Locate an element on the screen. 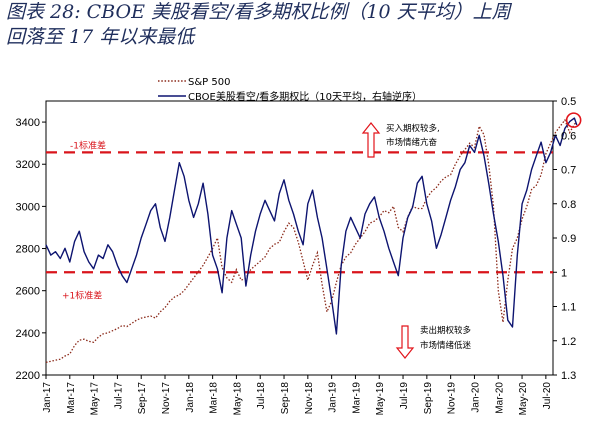  x-axis-tick-label: Jan-18 is located at coordinates (190, 397).